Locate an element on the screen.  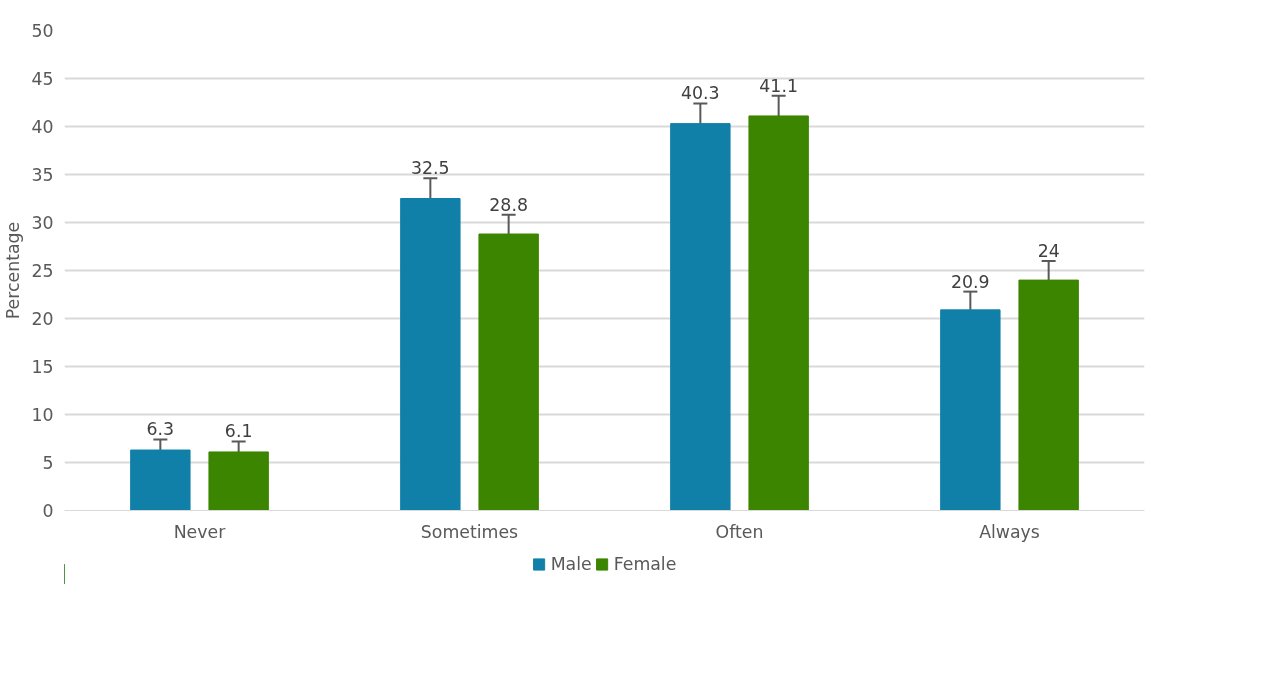
data-label: 20.9 is located at coordinates (970, 281).